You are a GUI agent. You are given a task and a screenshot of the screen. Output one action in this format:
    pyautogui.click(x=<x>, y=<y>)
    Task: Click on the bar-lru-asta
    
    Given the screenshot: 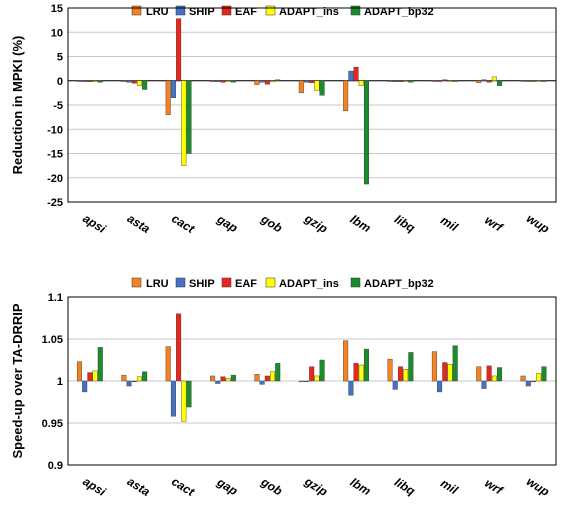 What is the action you would take?
    pyautogui.click(x=124, y=81)
    